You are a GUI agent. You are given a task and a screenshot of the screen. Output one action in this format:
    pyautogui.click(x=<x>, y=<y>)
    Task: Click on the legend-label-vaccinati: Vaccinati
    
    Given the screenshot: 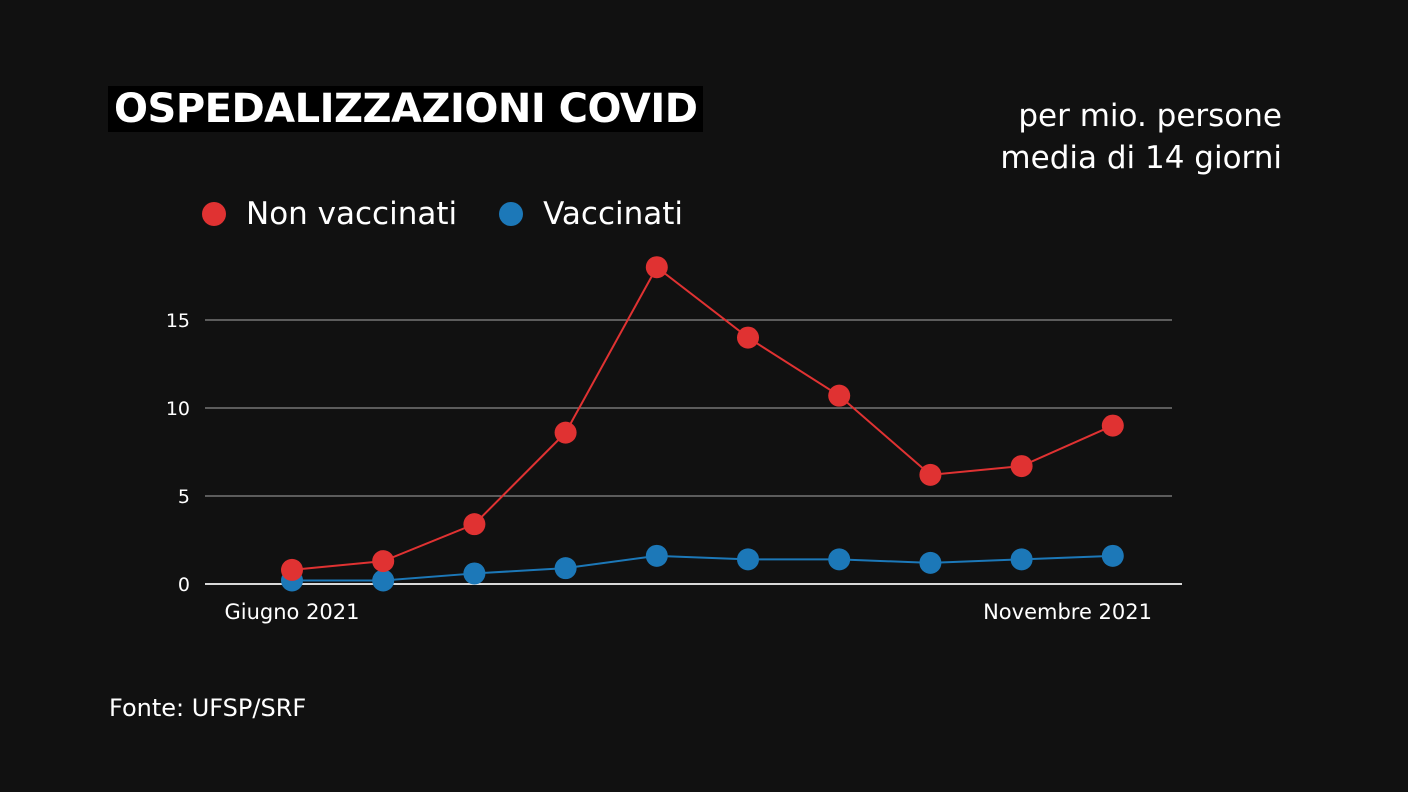 What is the action you would take?
    pyautogui.click(x=613, y=214)
    